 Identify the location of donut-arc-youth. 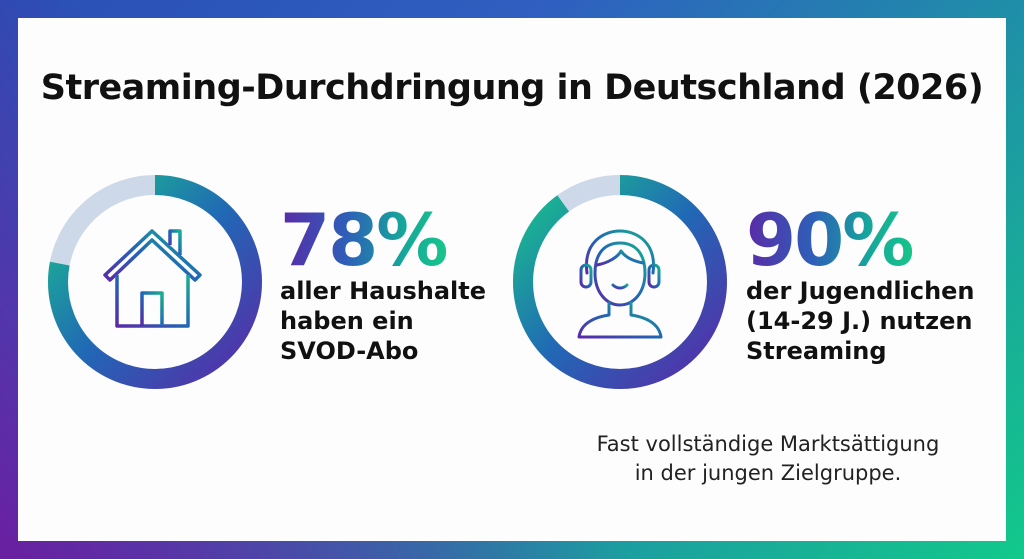
(620, 282).